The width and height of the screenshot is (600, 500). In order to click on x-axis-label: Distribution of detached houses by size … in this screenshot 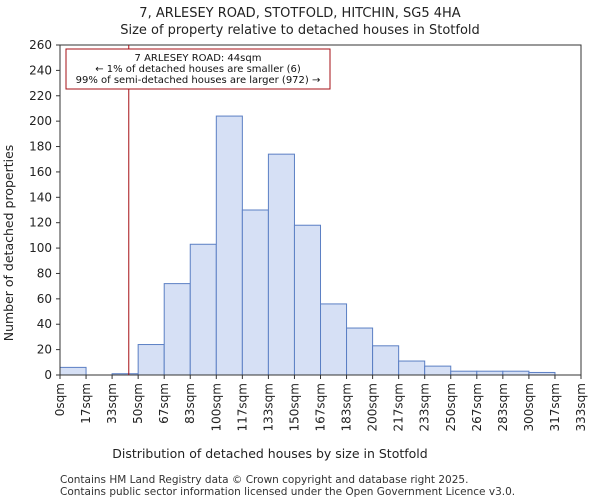, I will do `click(269, 453)`.